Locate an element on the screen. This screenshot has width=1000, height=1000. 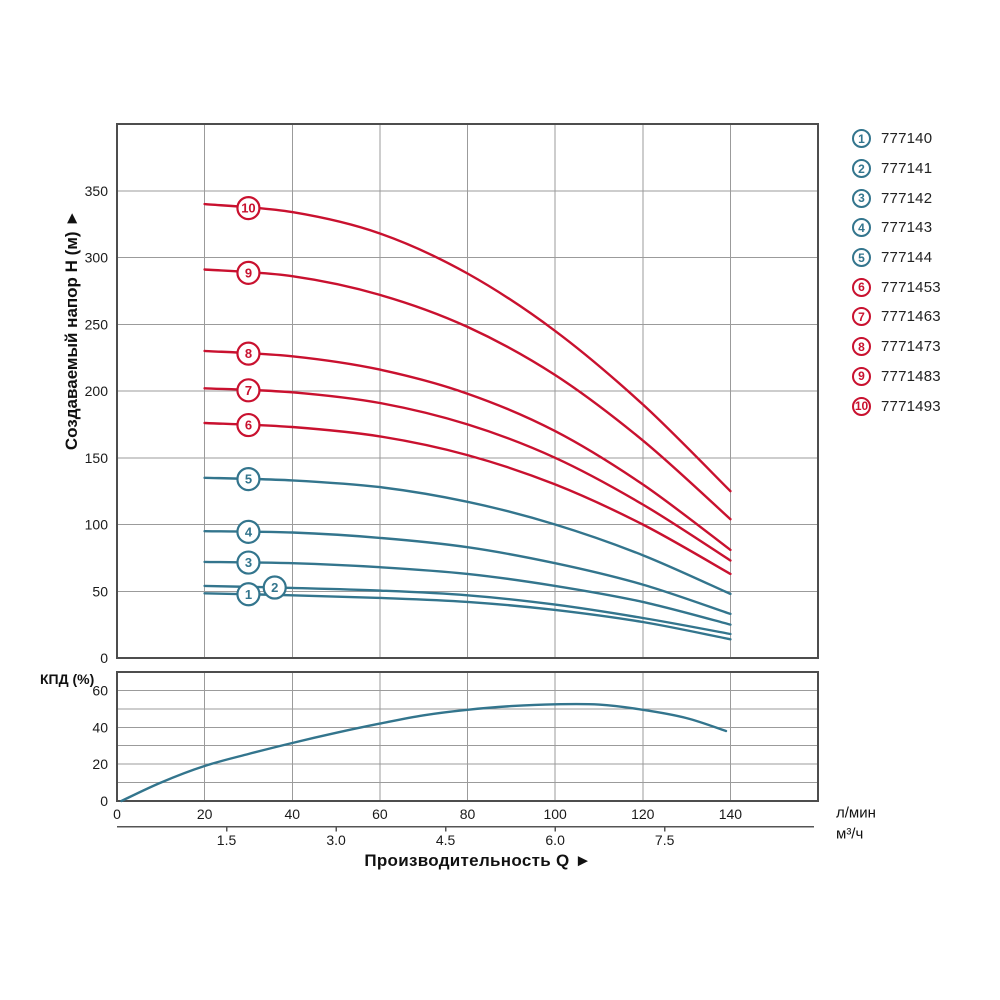
x-tick-label-m3h: 1.5 is located at coordinates (227, 840).